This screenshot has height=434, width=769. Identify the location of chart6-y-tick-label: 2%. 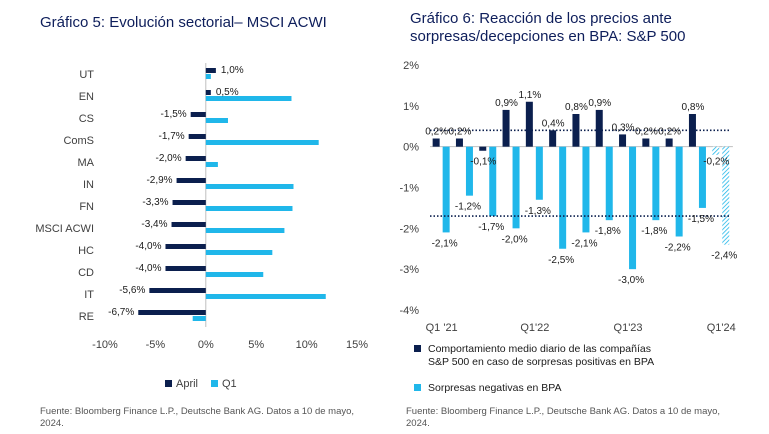
(411, 66).